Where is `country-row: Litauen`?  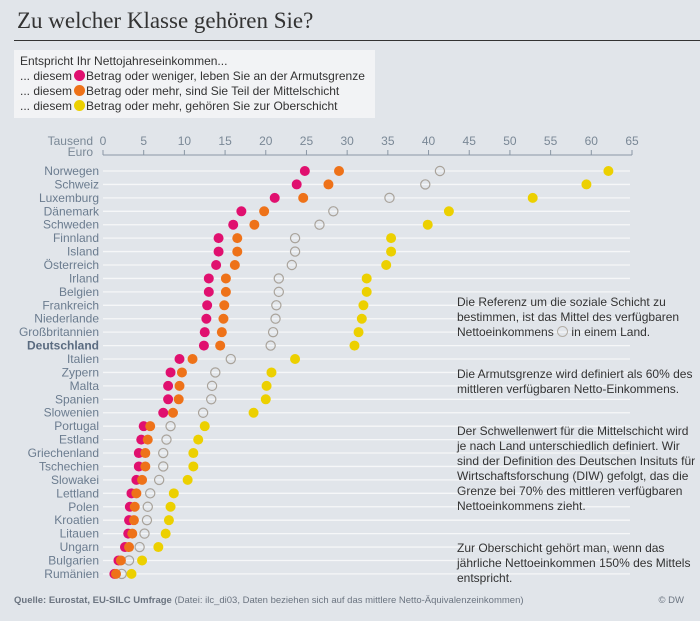 country-row: Litauen is located at coordinates (345, 534).